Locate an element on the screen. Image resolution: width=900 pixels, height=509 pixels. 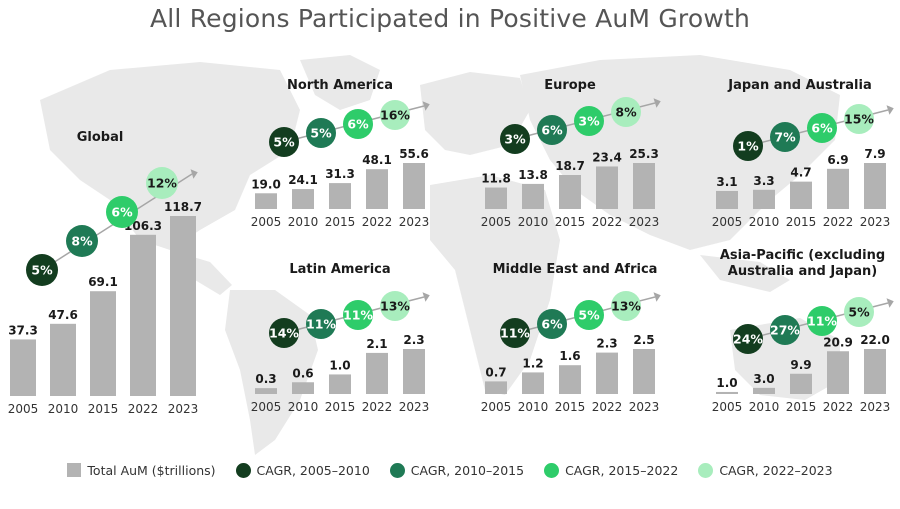
cagr-value-label: 13% is located at coordinates (395, 306).